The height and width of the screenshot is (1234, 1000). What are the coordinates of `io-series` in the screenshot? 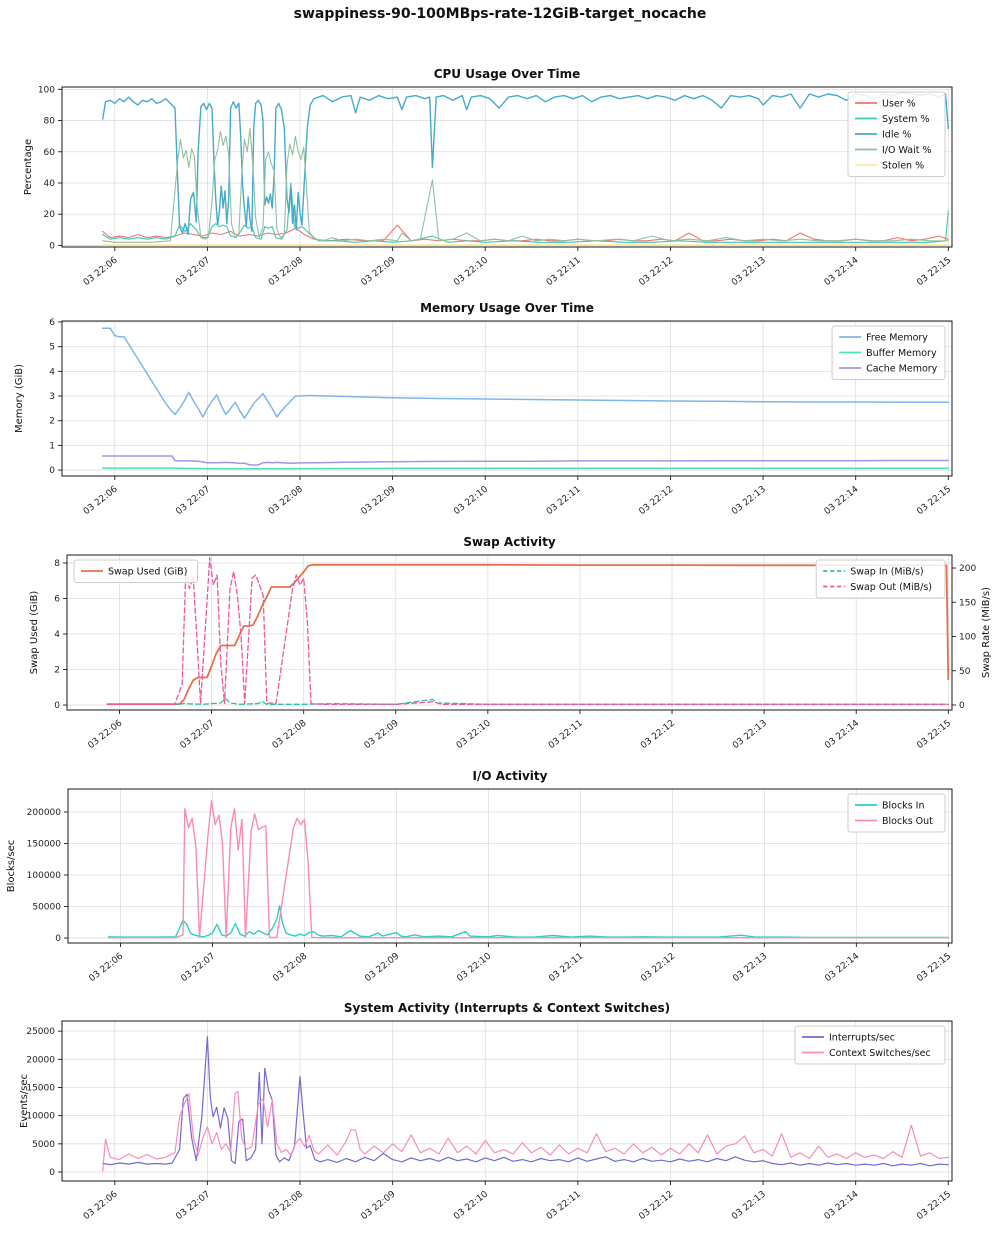 It's located at (528, 869).